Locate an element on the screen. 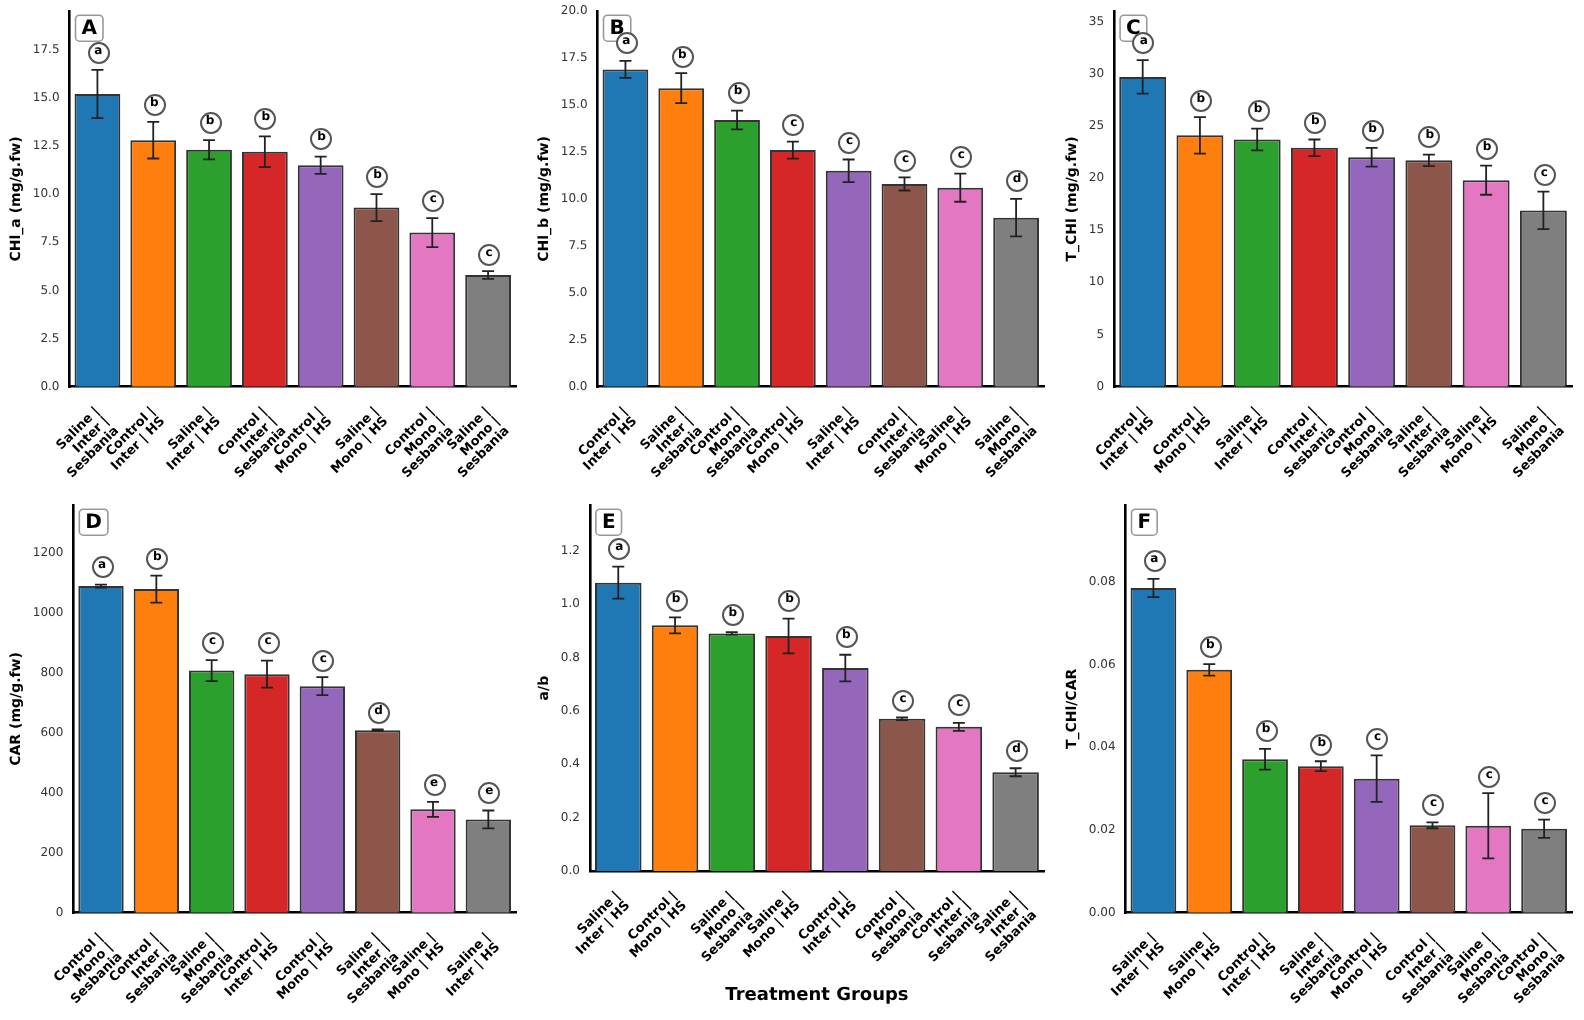 The width and height of the screenshot is (1584, 1020). chart-title: B is located at coordinates (617, 29).